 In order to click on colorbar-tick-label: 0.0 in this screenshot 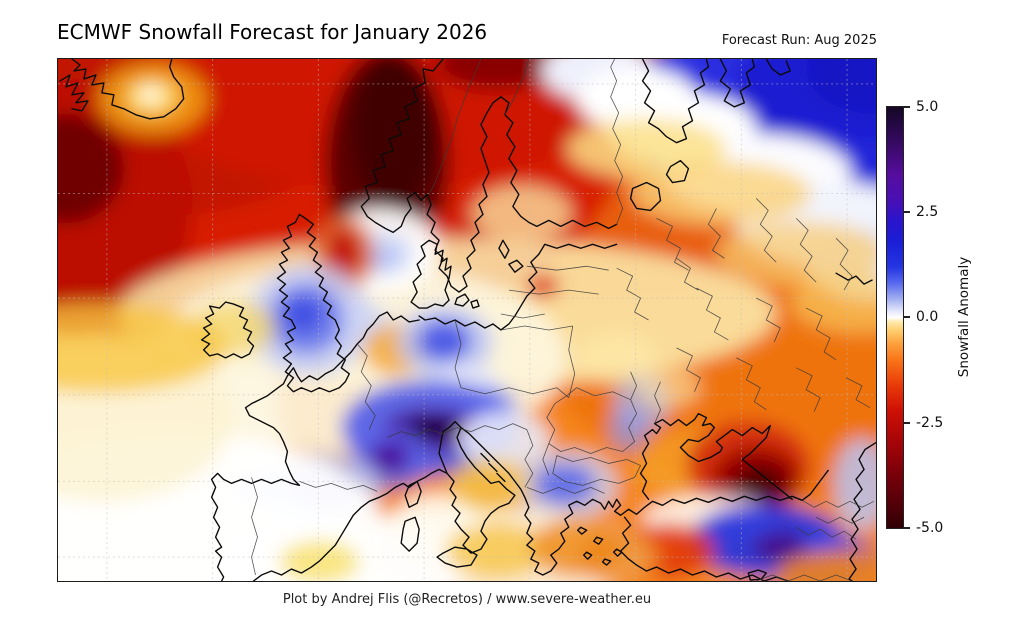, I will do `click(927, 317)`.